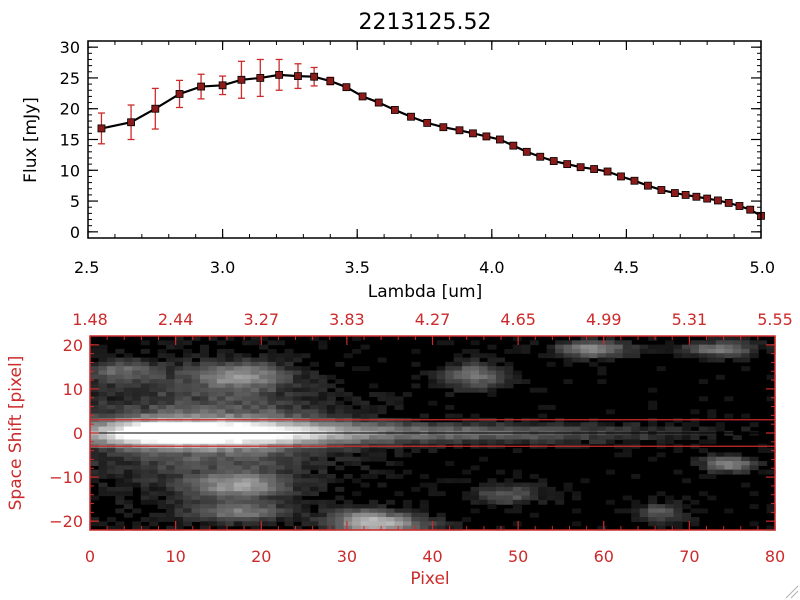 The image size is (800, 600). I want to click on resize-grip-icon, so click(792, 592).